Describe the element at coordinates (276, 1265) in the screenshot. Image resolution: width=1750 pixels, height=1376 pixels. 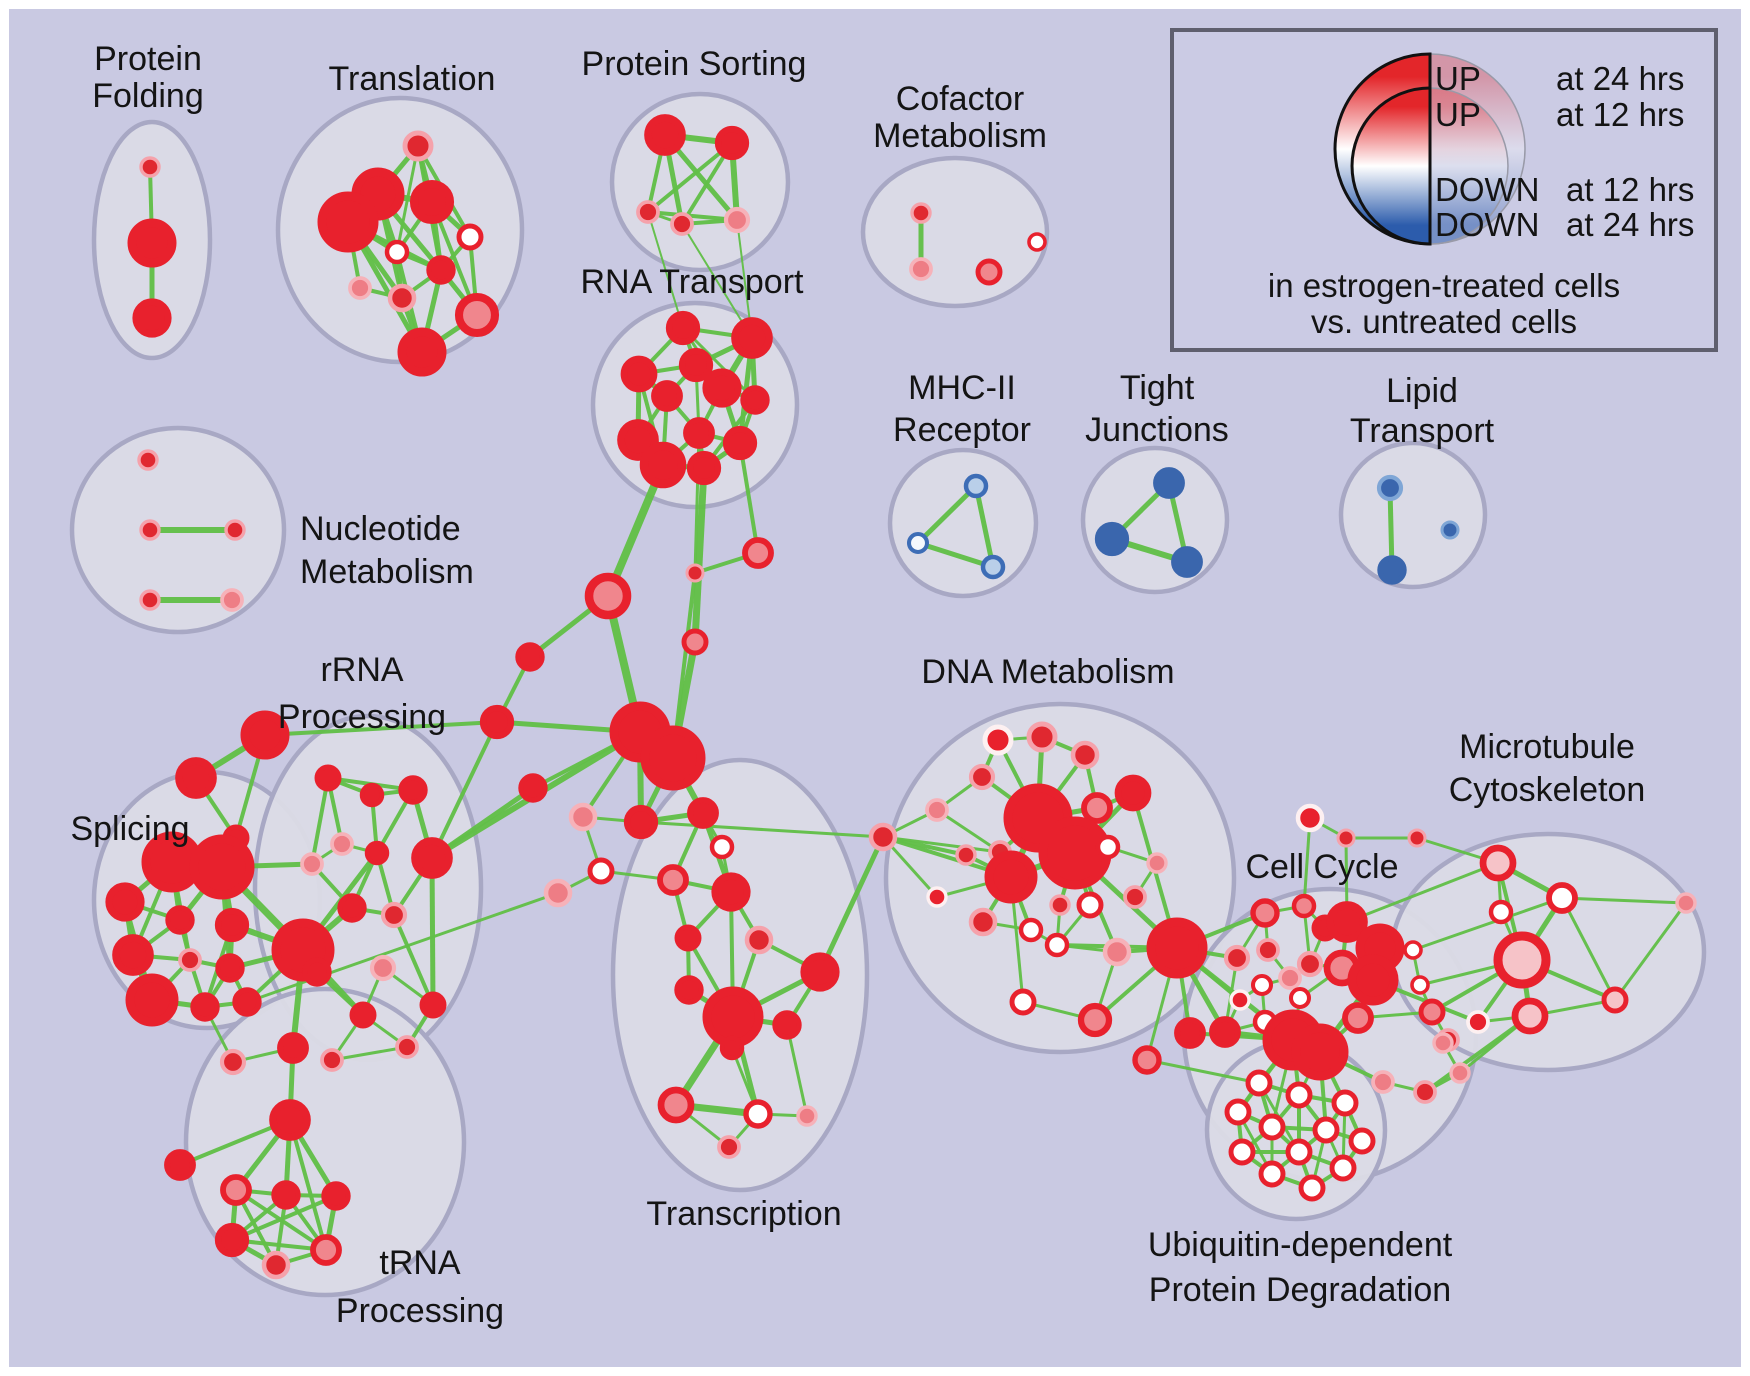
I see `network-node-tn5` at that location.